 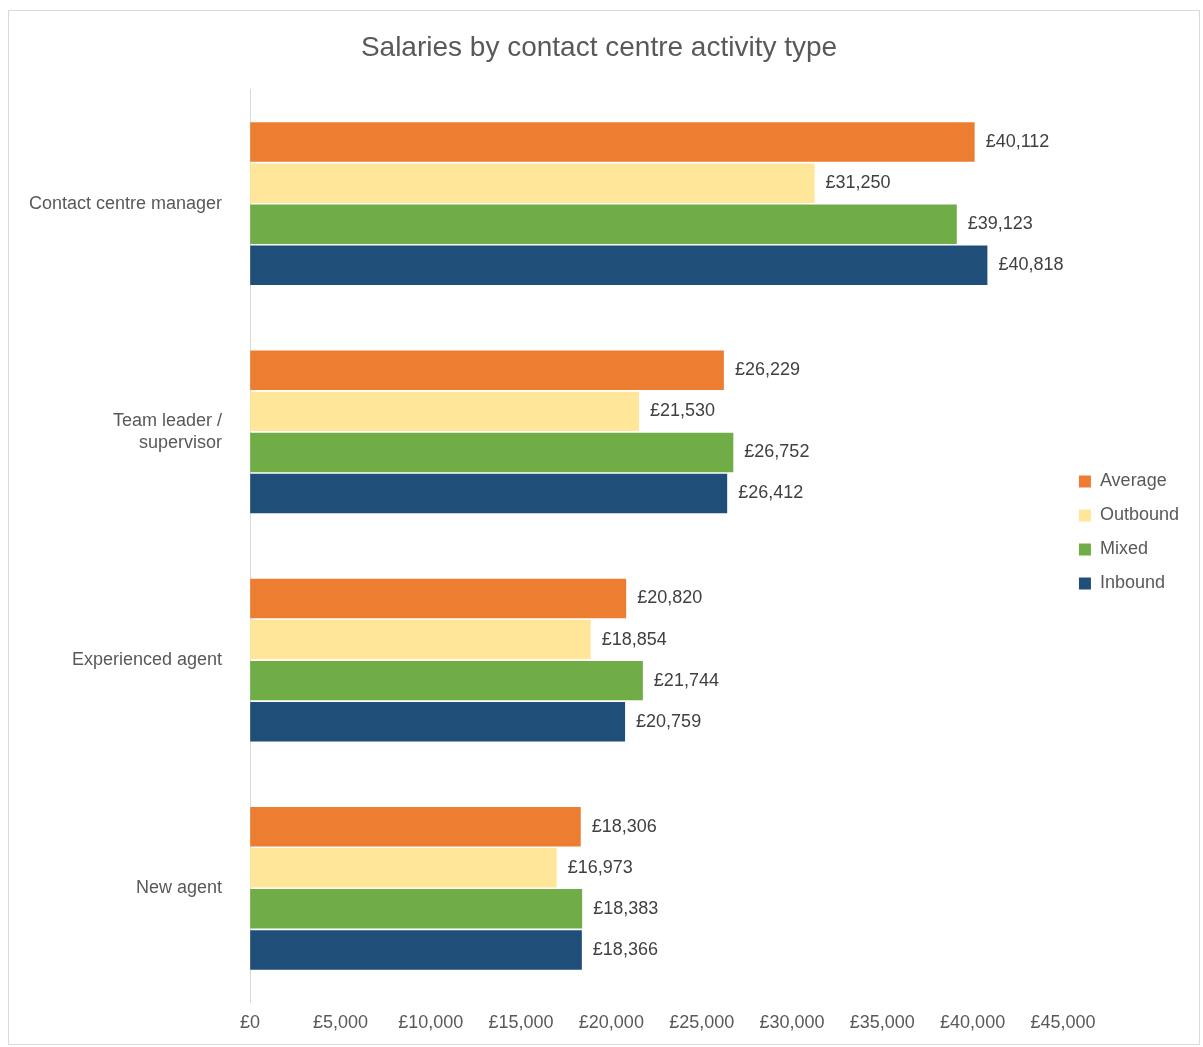 What do you see at coordinates (168, 431) in the screenshot?
I see `y-tick-label: Team leader / supervisor` at bounding box center [168, 431].